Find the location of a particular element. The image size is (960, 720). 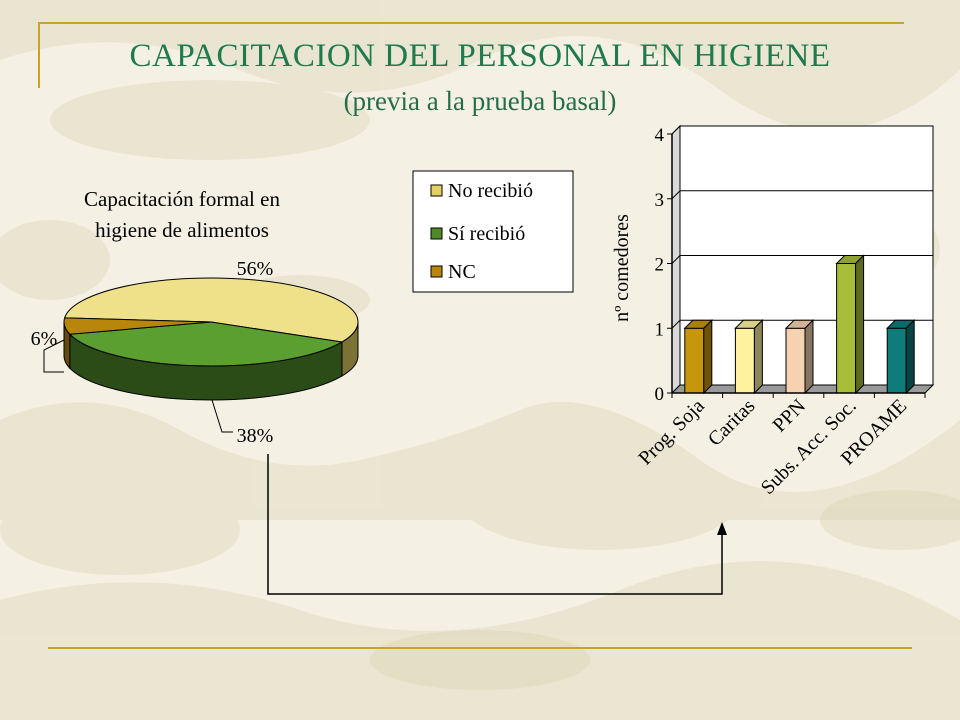

bar-y-tick-label-3: 3 is located at coordinates (660, 200).